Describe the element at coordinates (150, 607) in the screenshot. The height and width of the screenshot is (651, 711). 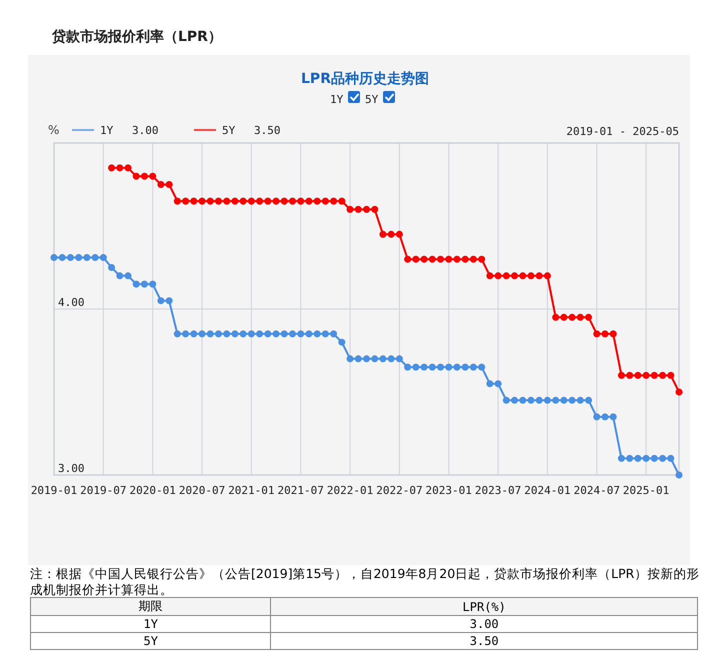
I see `text: 期限` at that location.